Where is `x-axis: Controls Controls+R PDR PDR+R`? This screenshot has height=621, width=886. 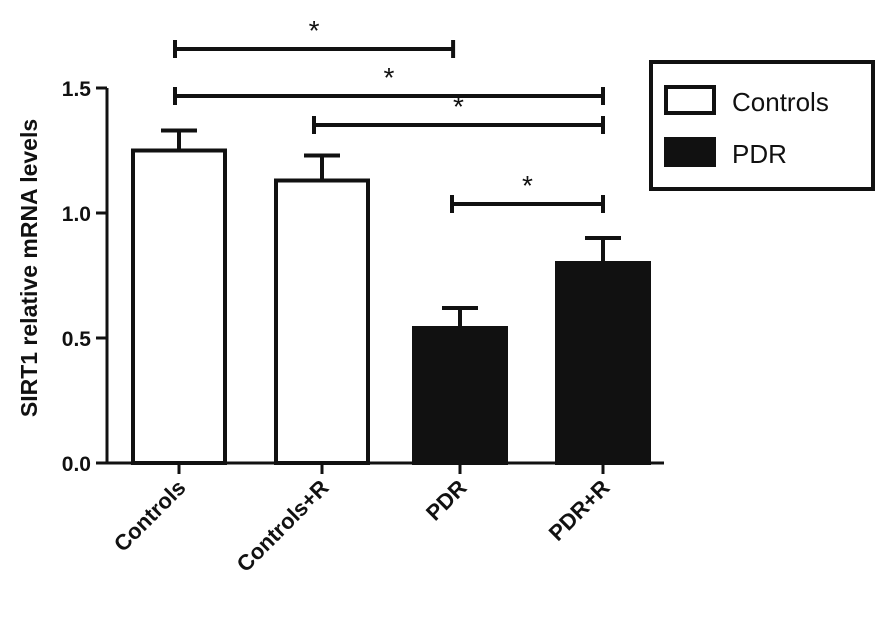
x-axis: Controls Controls+R PDR PDR+R is located at coordinates (385, 519).